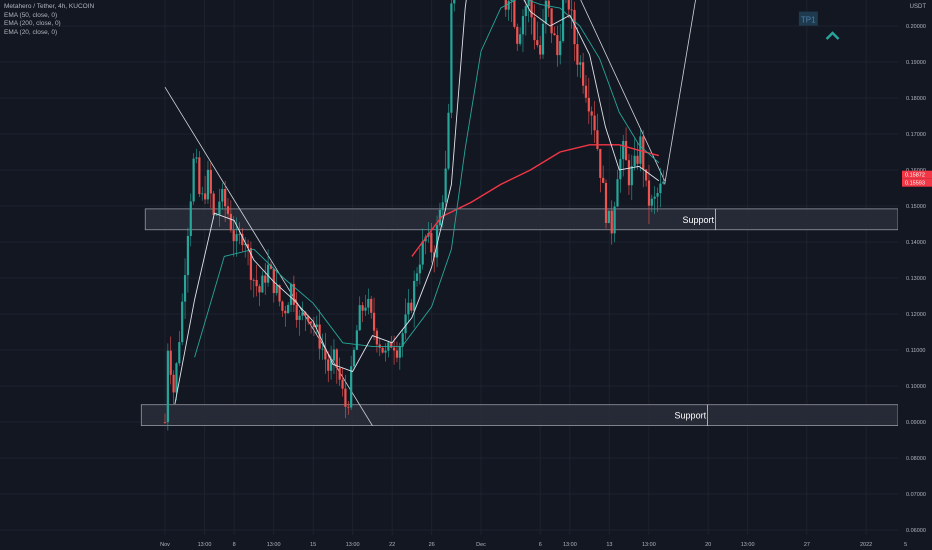 The height and width of the screenshot is (550, 932). Describe the element at coordinates (916, 207) in the screenshot. I see `price-tick-label: 0.15000` at that location.